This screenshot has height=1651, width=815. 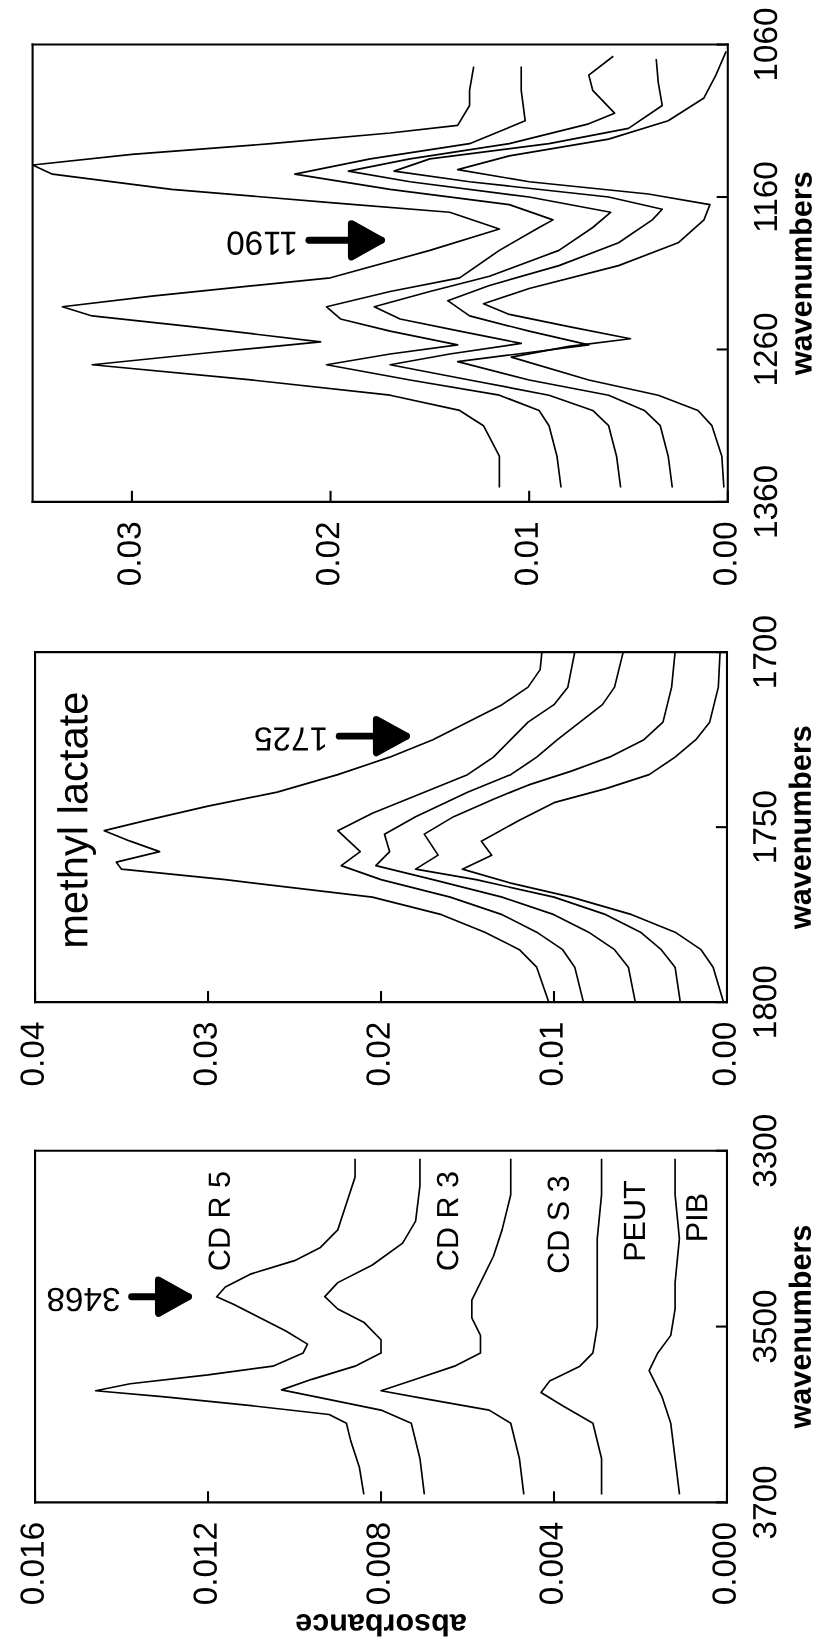 I want to click on annotation: 1190, so click(x=261, y=243).